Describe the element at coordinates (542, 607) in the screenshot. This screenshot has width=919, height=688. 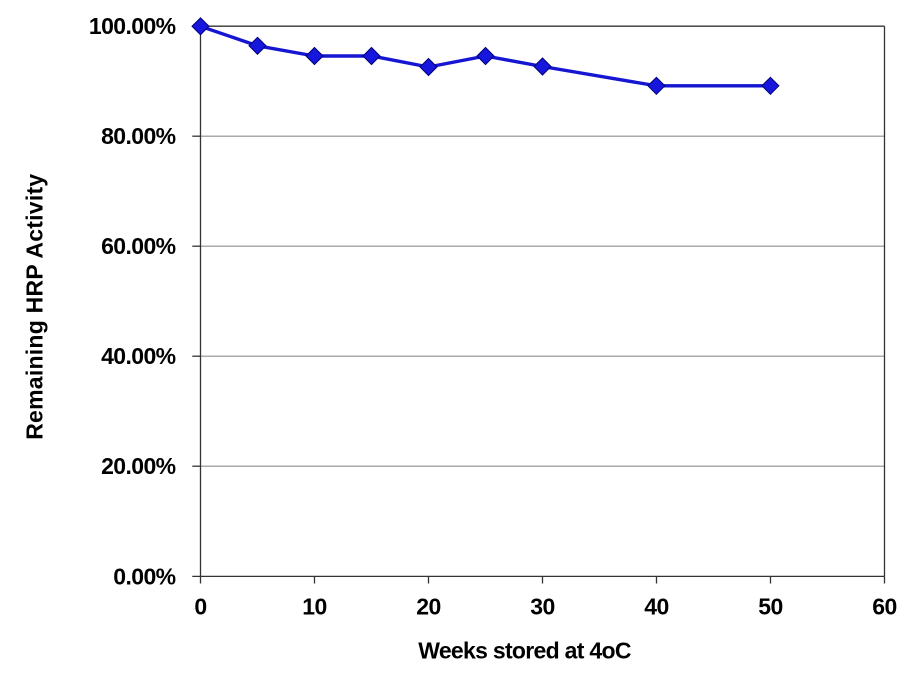
I see `svg-text: 30` at that location.